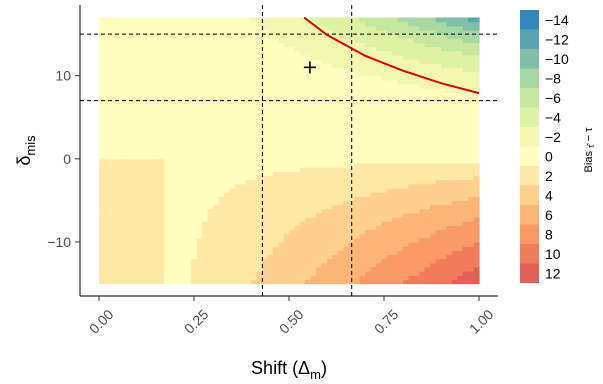  What do you see at coordinates (391, 55) in the screenshot?
I see `zero-bias-curve-layer` at bounding box center [391, 55].